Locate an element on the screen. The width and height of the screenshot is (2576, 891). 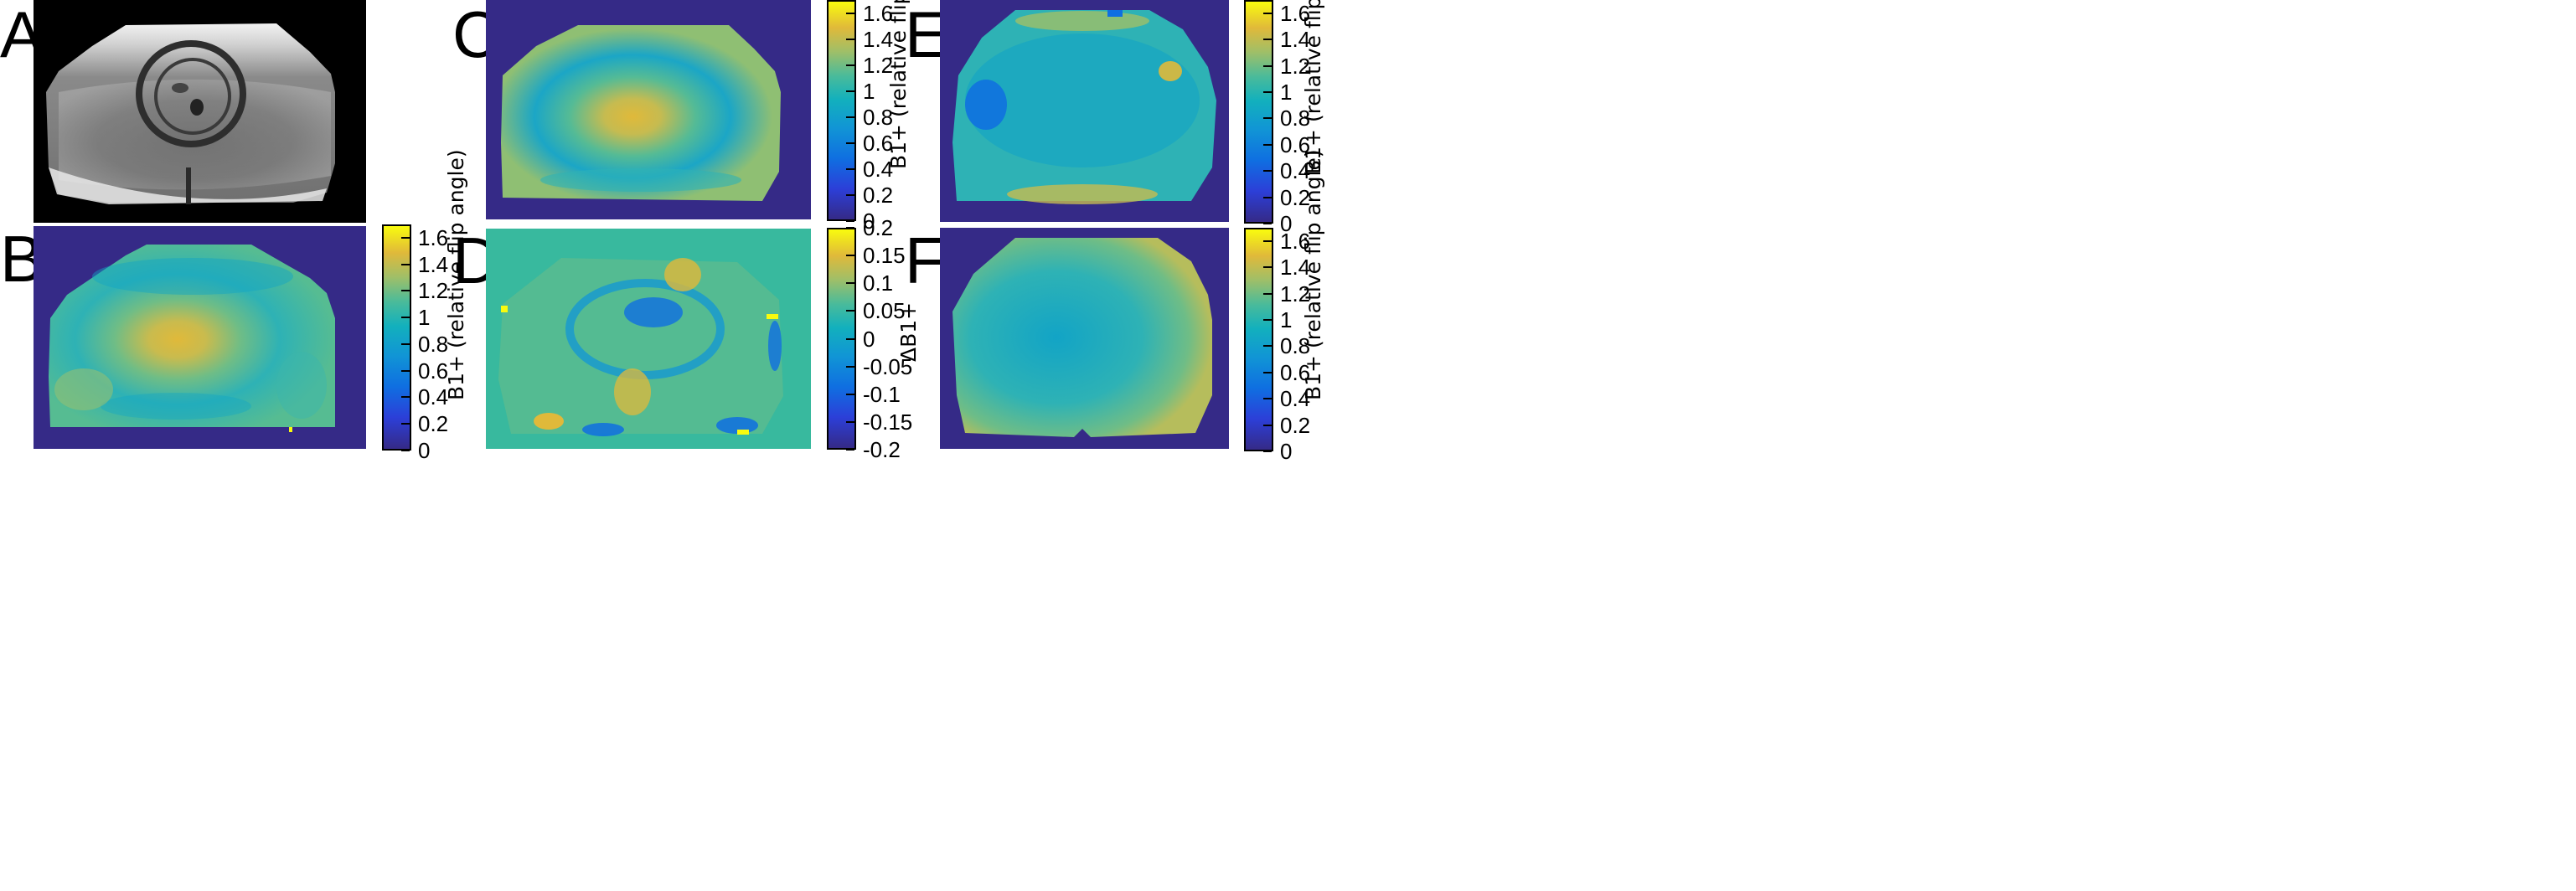
colorbar-f-tick-label: 0.6 is located at coordinates (1295, 372).